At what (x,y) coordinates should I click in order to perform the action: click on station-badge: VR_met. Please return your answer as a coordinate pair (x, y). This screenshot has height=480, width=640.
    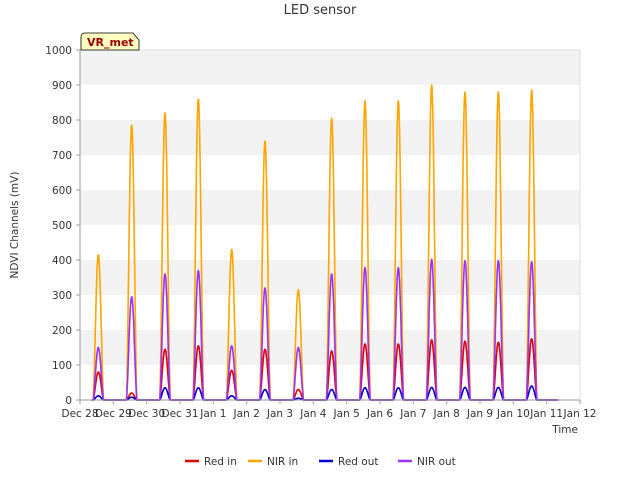
    Looking at the image, I should click on (110, 41).